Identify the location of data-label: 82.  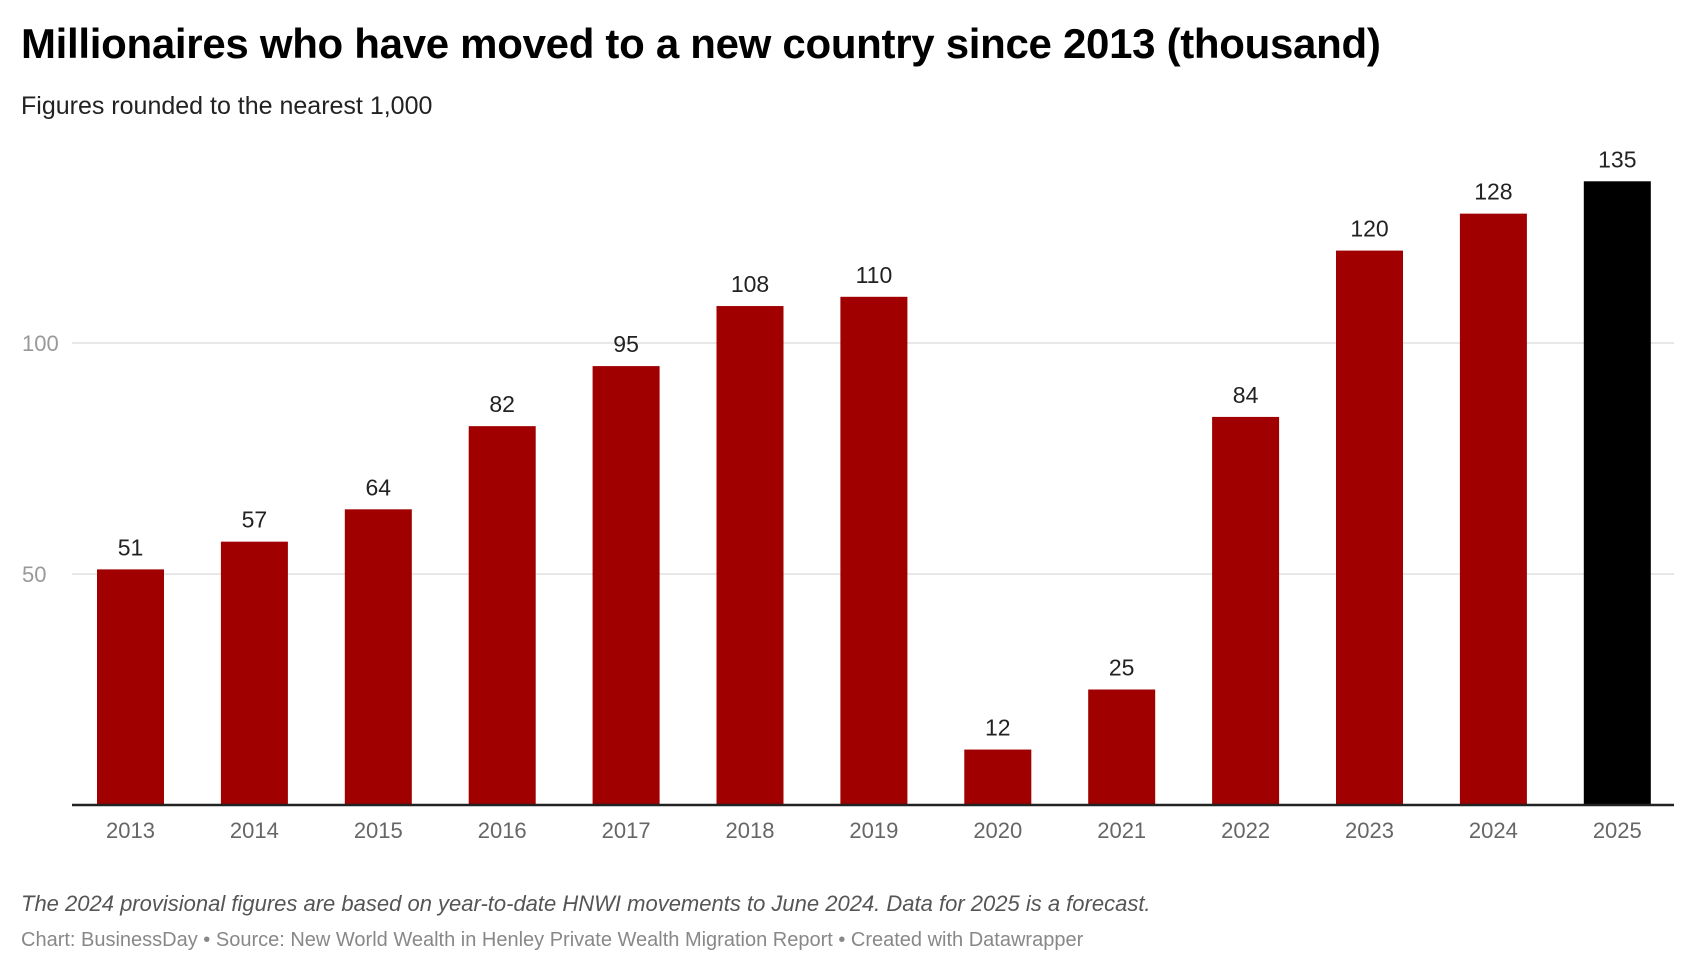
(502, 404).